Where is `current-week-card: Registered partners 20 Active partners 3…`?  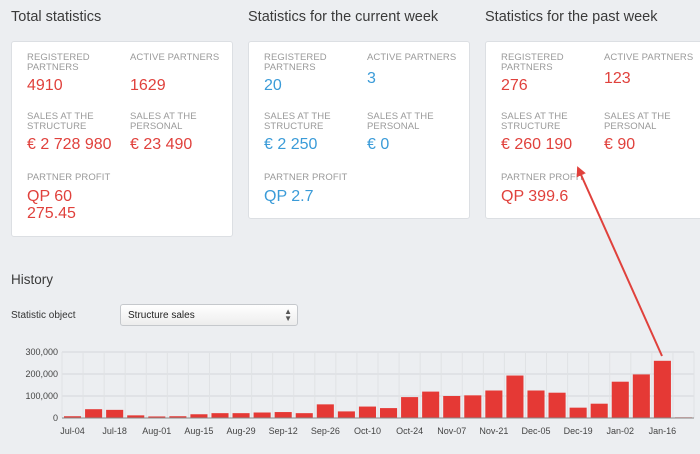 current-week-card: Registered partners 20 Active partners 3… is located at coordinates (359, 130).